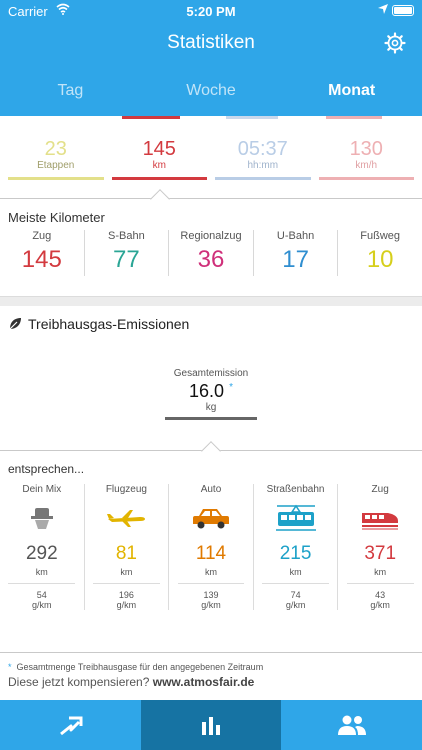 The image size is (422, 750). I want to click on section-gap, so click(211, 301).